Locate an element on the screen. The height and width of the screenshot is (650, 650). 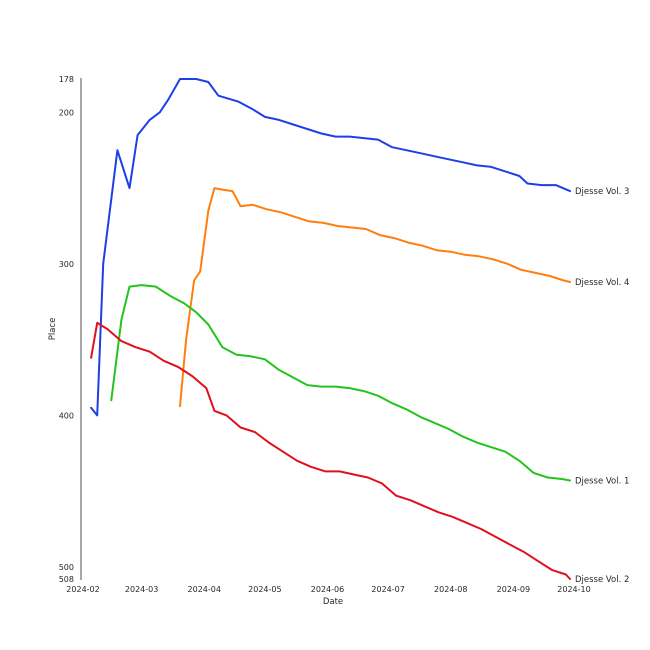
series-label: Djesse Vol. 3 is located at coordinates (602, 192).